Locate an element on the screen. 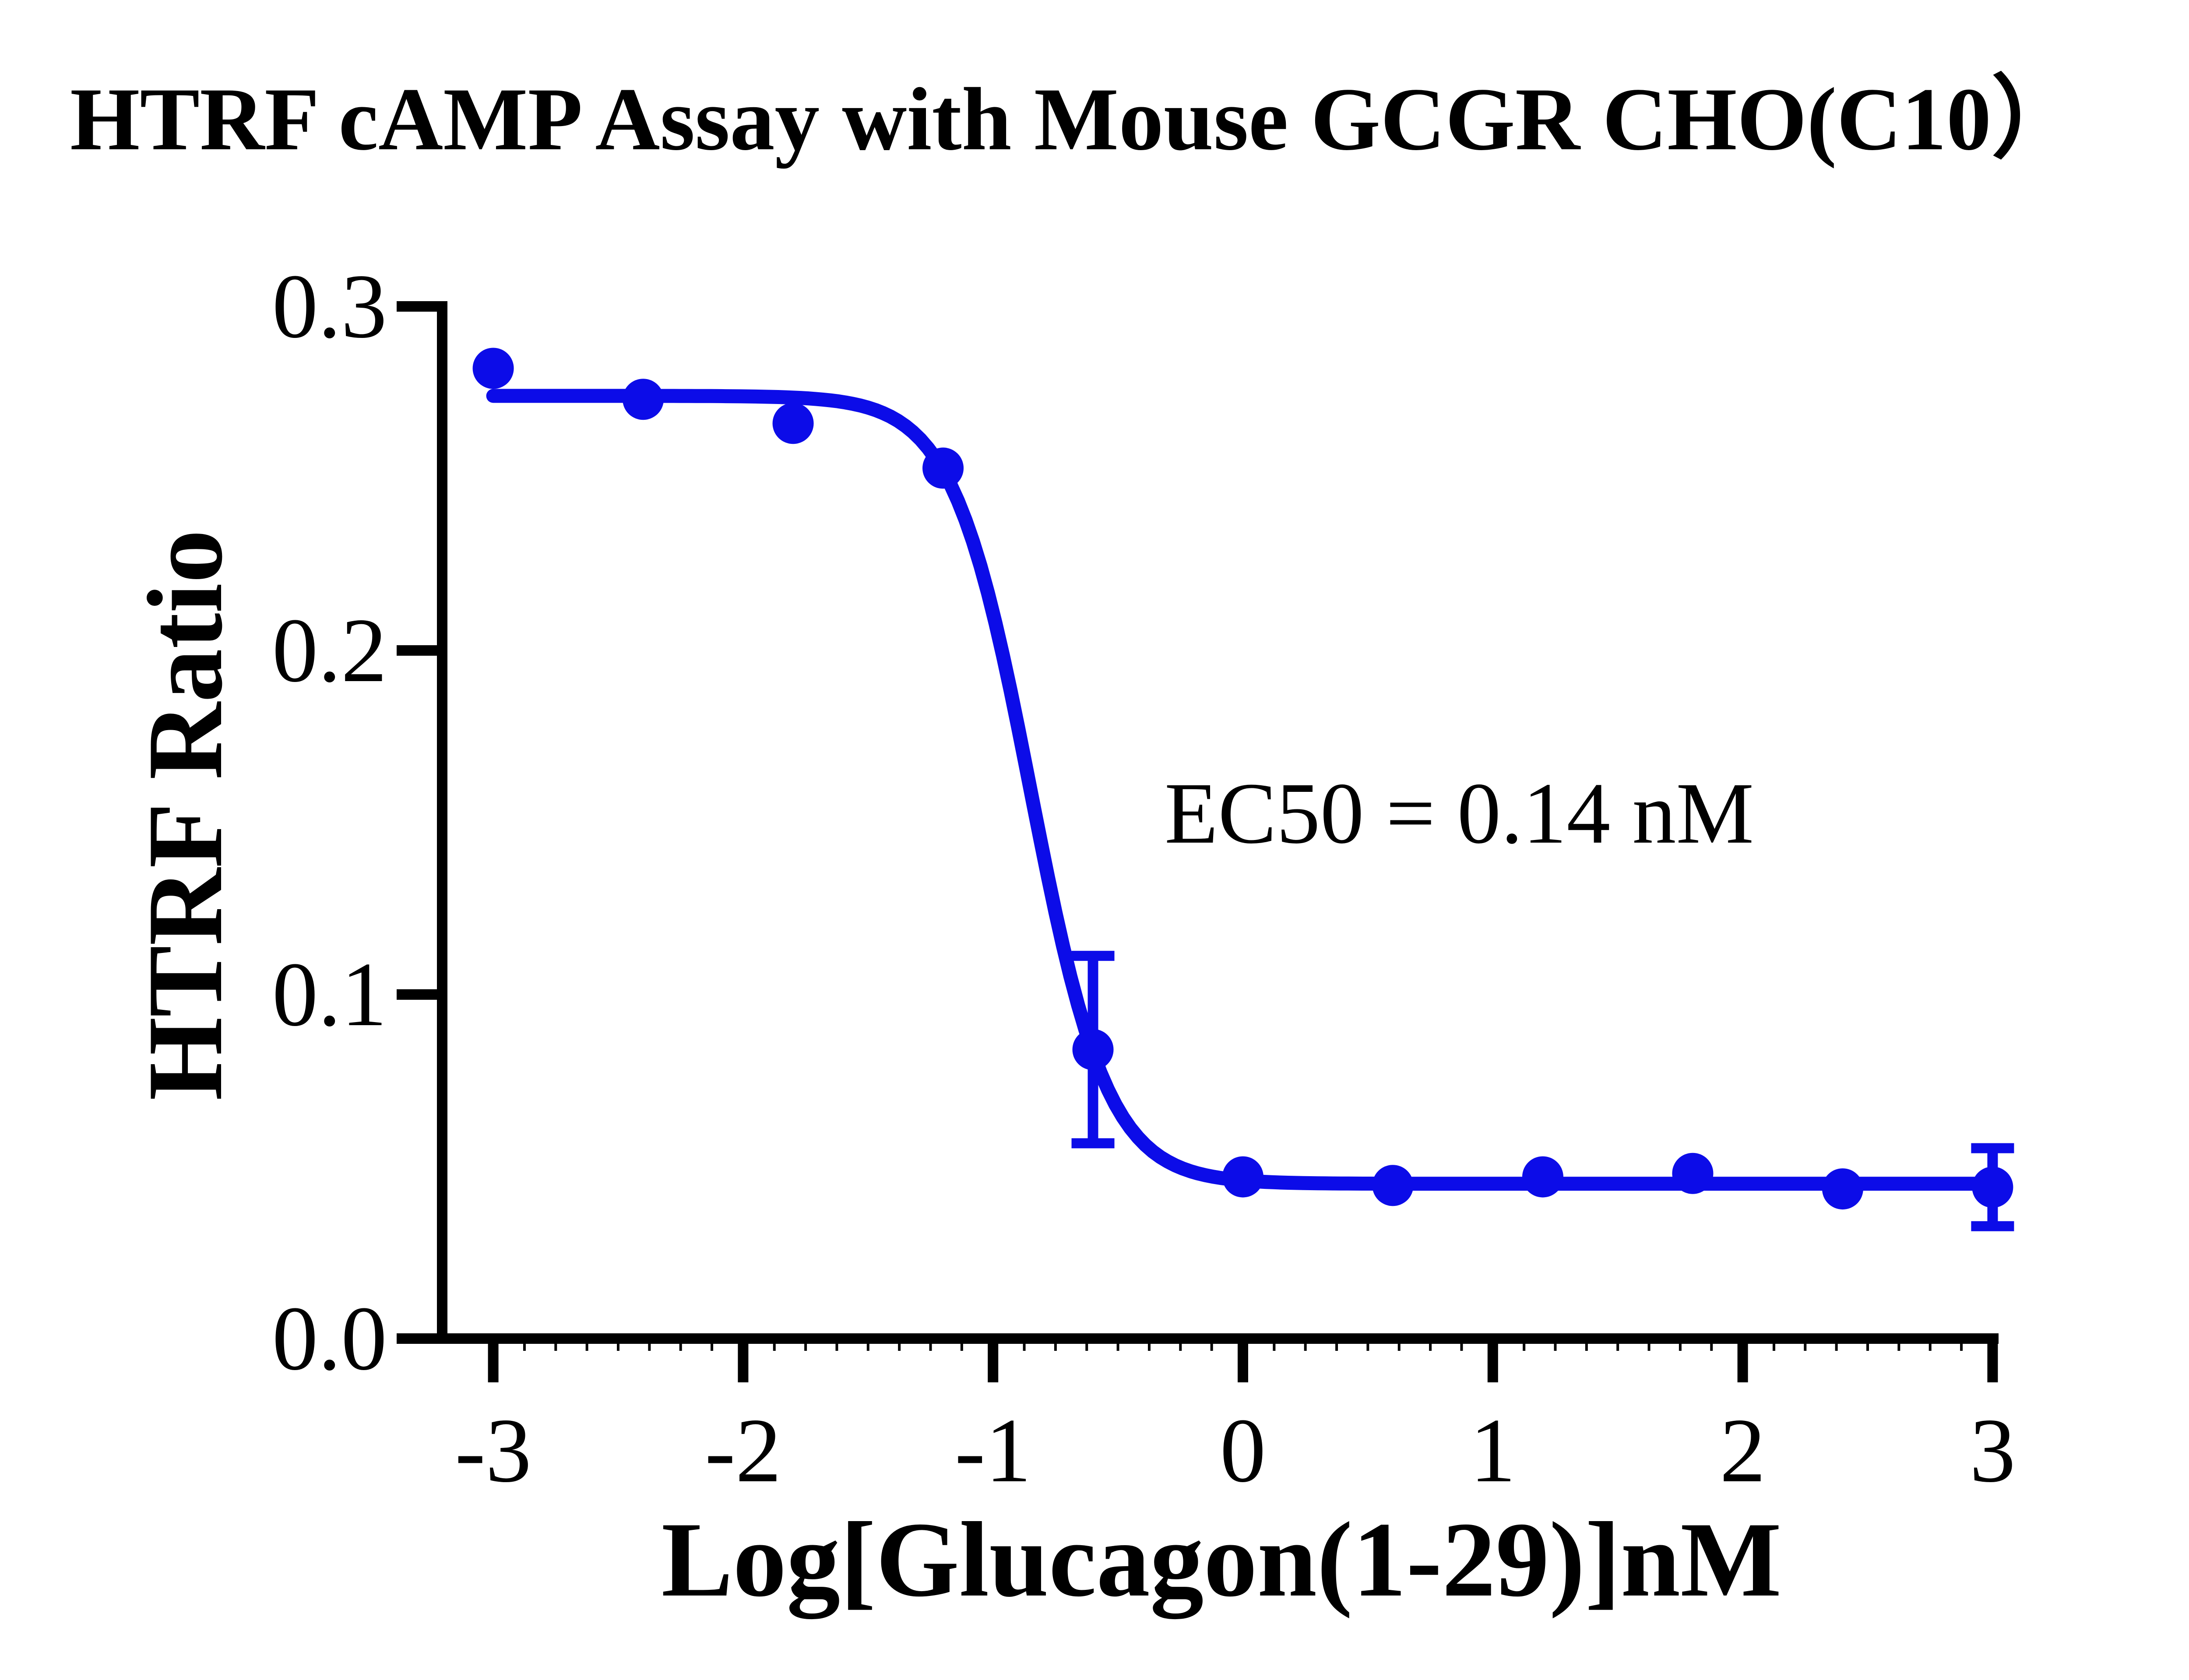 This screenshot has width=2189, height=1680. y-tick-label: 0.3 is located at coordinates (330, 306).